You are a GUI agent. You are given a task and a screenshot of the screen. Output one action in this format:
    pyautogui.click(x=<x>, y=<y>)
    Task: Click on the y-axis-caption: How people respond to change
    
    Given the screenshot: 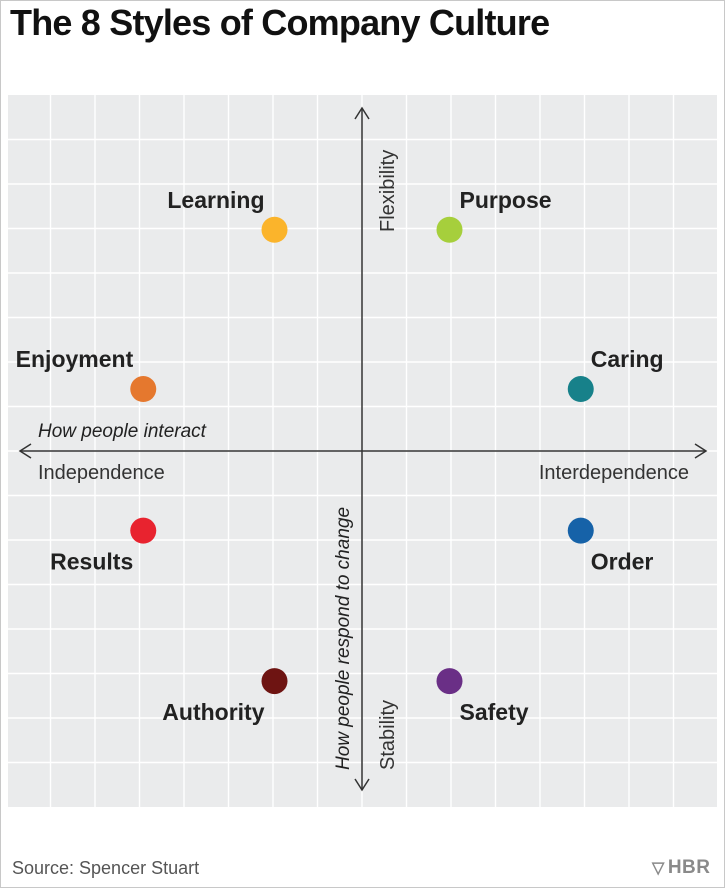 What is the action you would take?
    pyautogui.click(x=343, y=638)
    